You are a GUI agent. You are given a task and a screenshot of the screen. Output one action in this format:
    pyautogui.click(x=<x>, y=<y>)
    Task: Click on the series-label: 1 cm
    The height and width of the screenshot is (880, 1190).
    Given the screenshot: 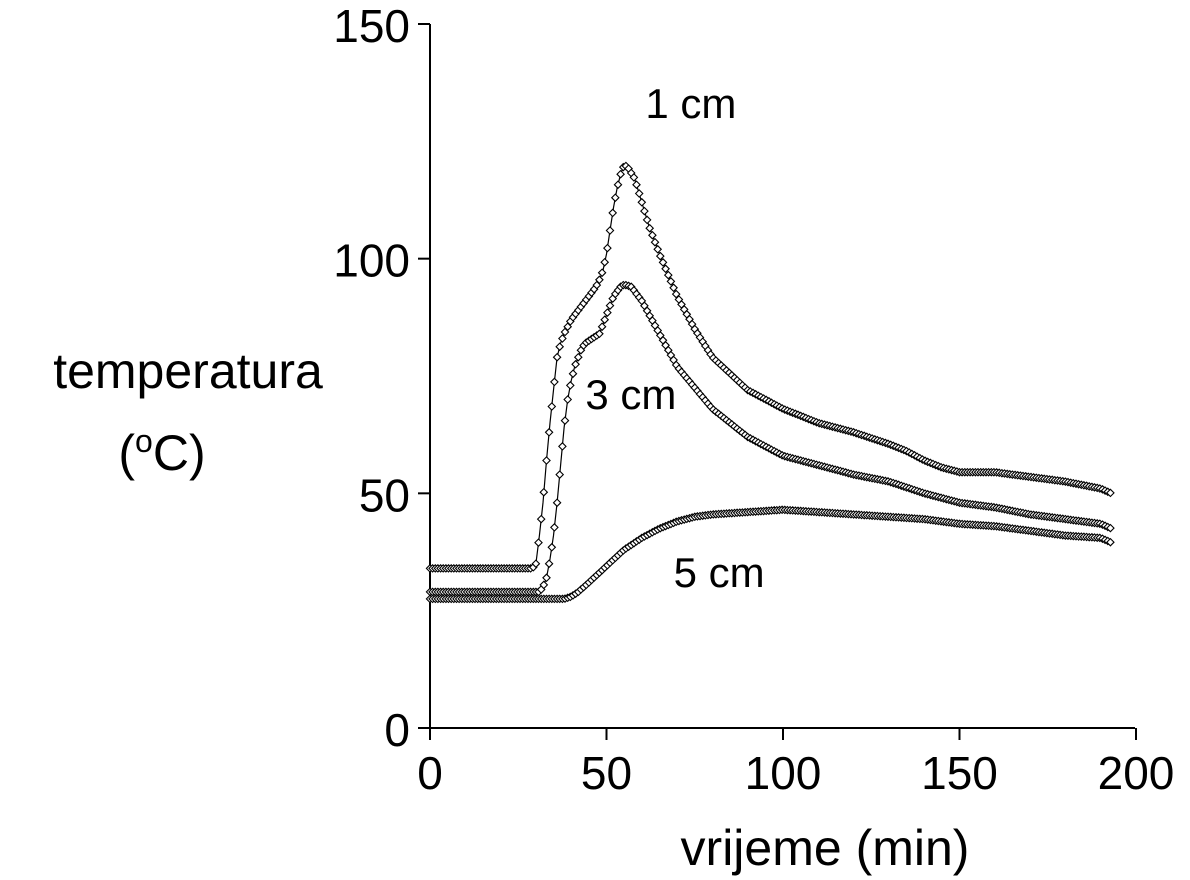 What is the action you would take?
    pyautogui.click(x=690, y=103)
    